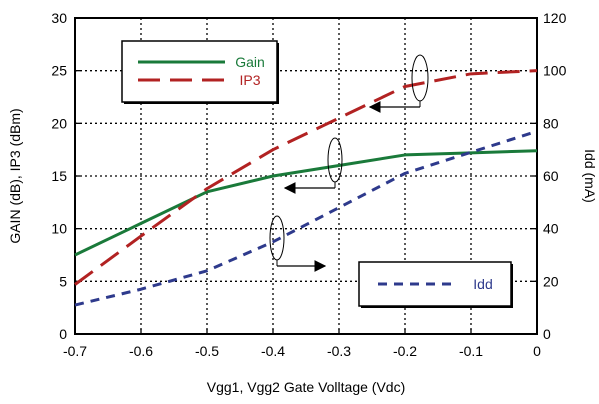  Describe the element at coordinates (349, 163) in the screenshot. I see `annotations` at that location.